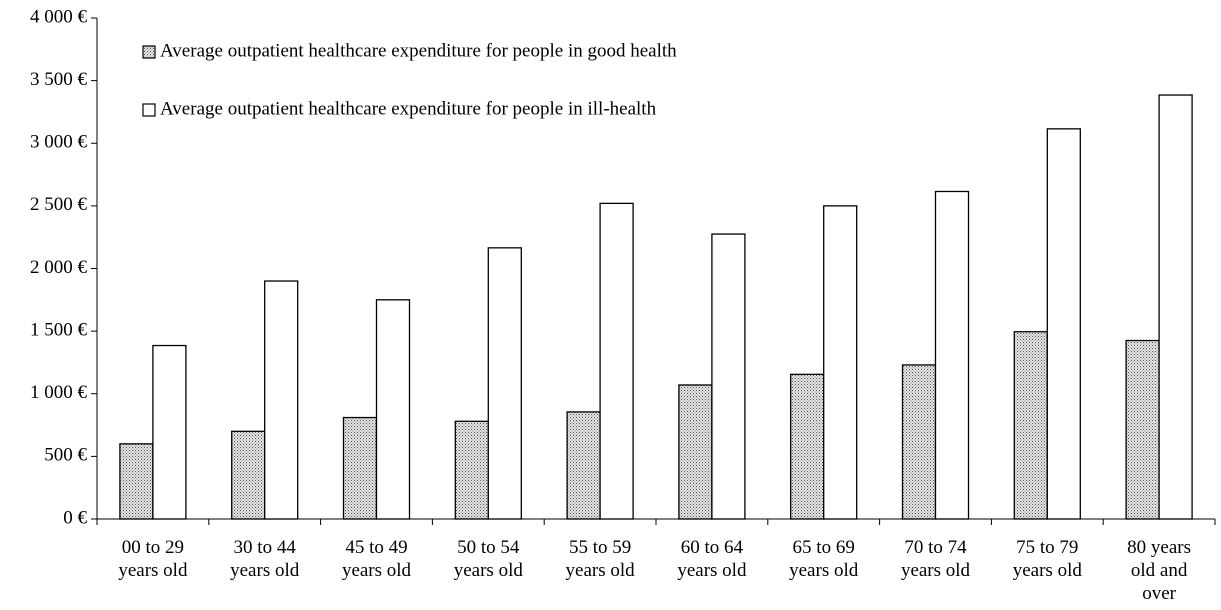 This screenshot has height=610, width=1221. I want to click on y-tick-label: 500 €, so click(65, 455).